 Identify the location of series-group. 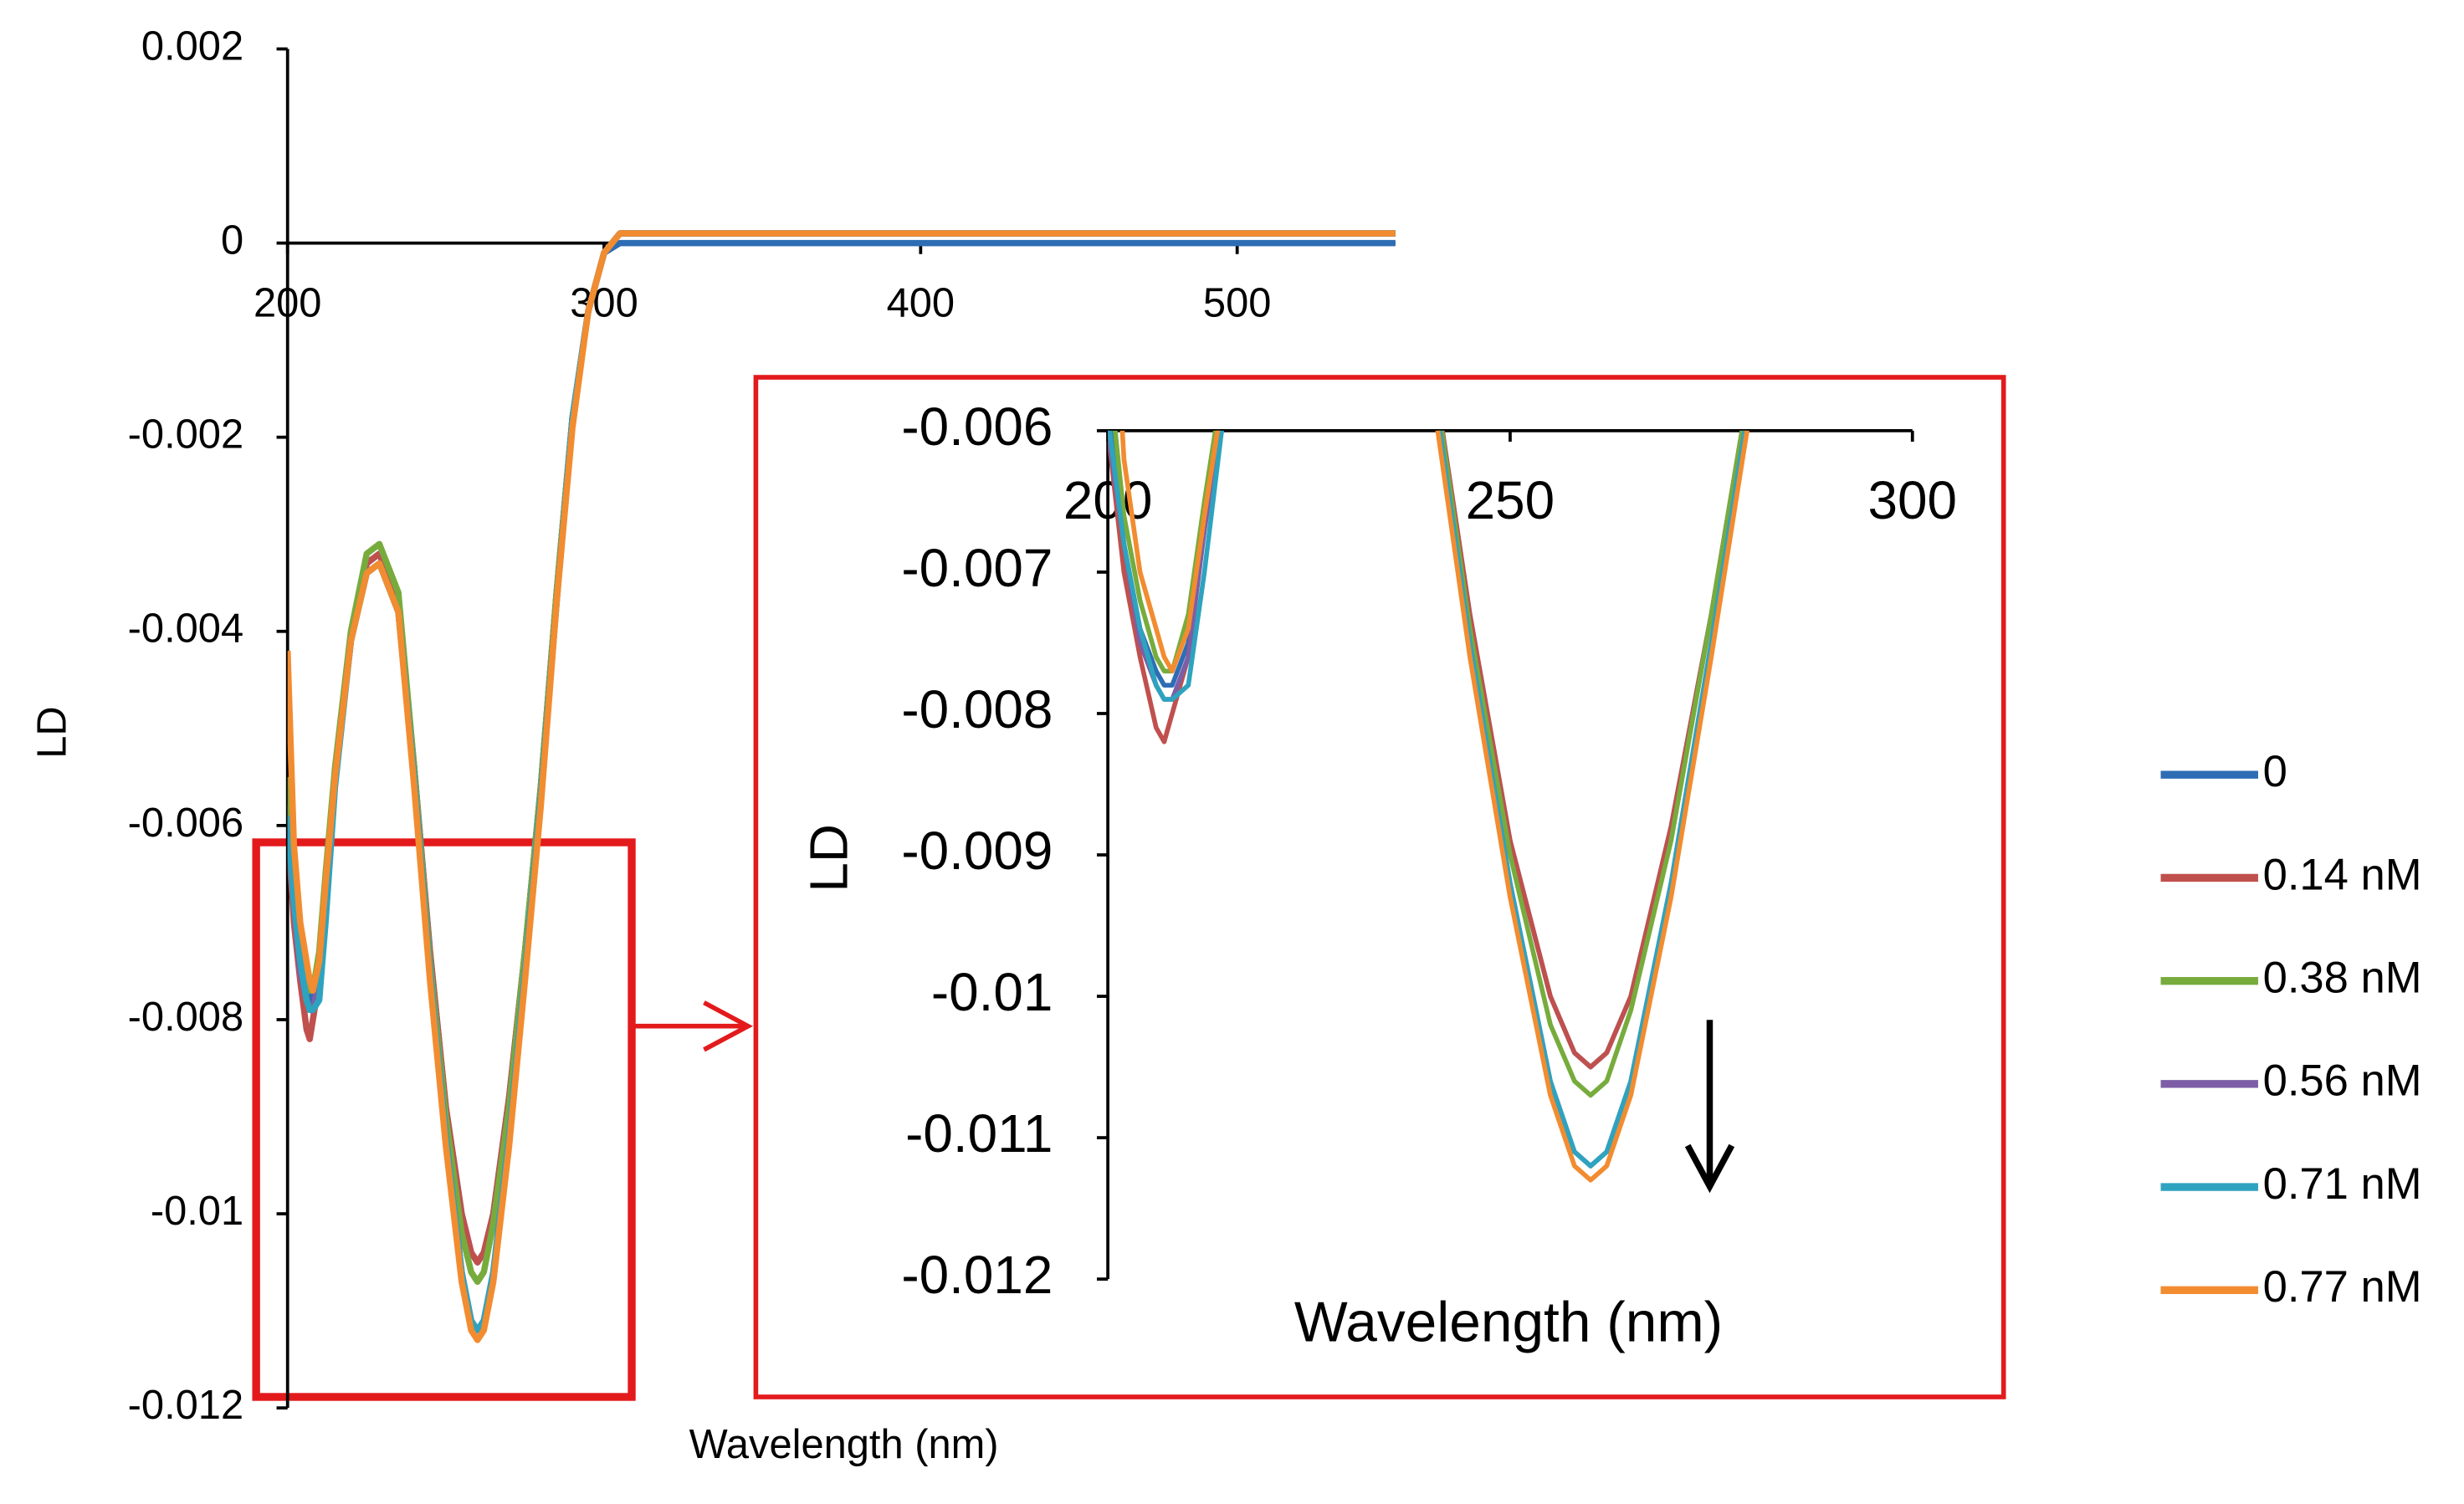
(1428, 807).